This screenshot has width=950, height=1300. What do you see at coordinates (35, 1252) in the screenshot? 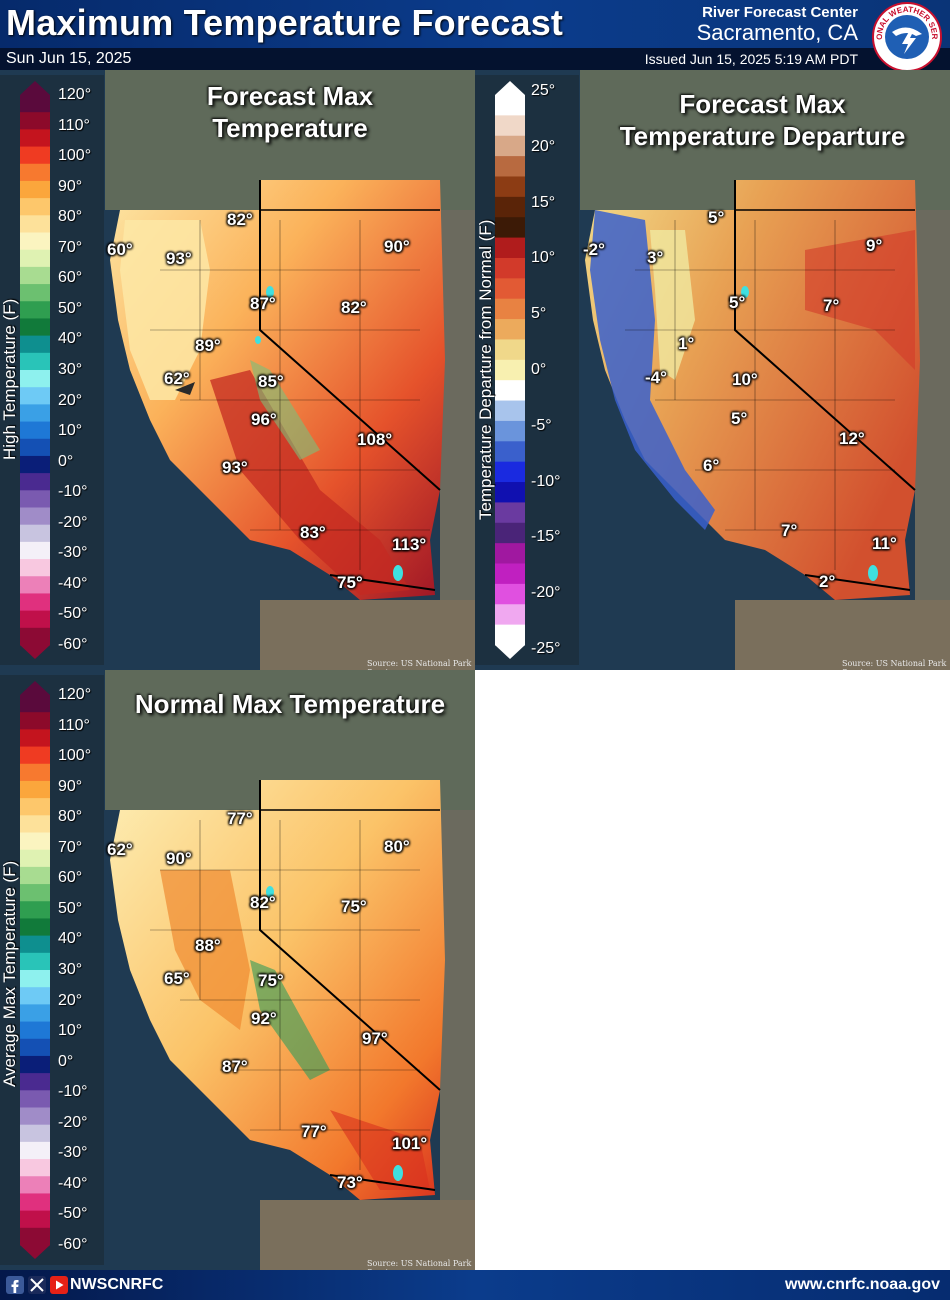
I see `legend-bottom-arrow` at bounding box center [35, 1252].